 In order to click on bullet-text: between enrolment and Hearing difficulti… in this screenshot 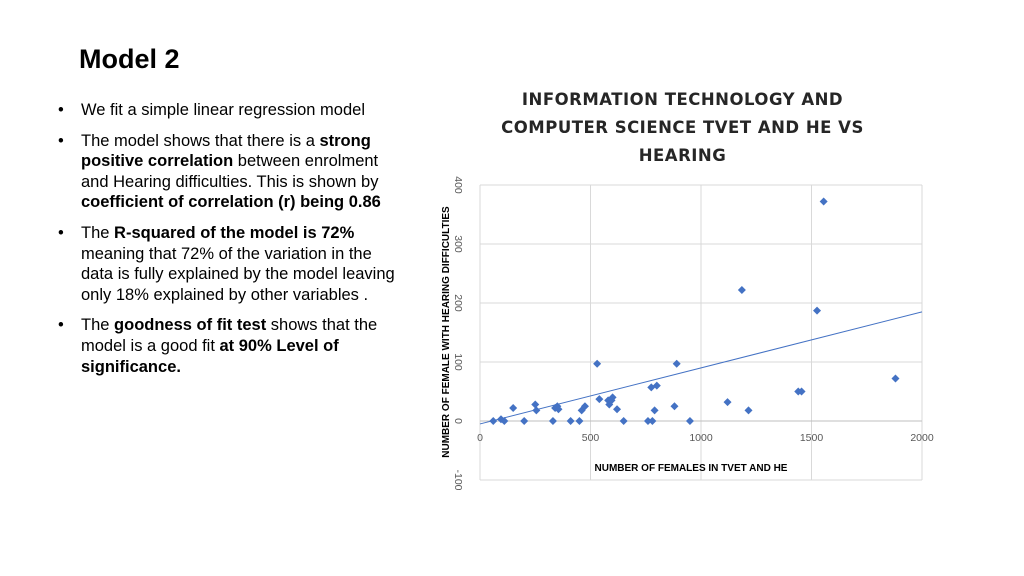, I will do `click(230, 171)`.